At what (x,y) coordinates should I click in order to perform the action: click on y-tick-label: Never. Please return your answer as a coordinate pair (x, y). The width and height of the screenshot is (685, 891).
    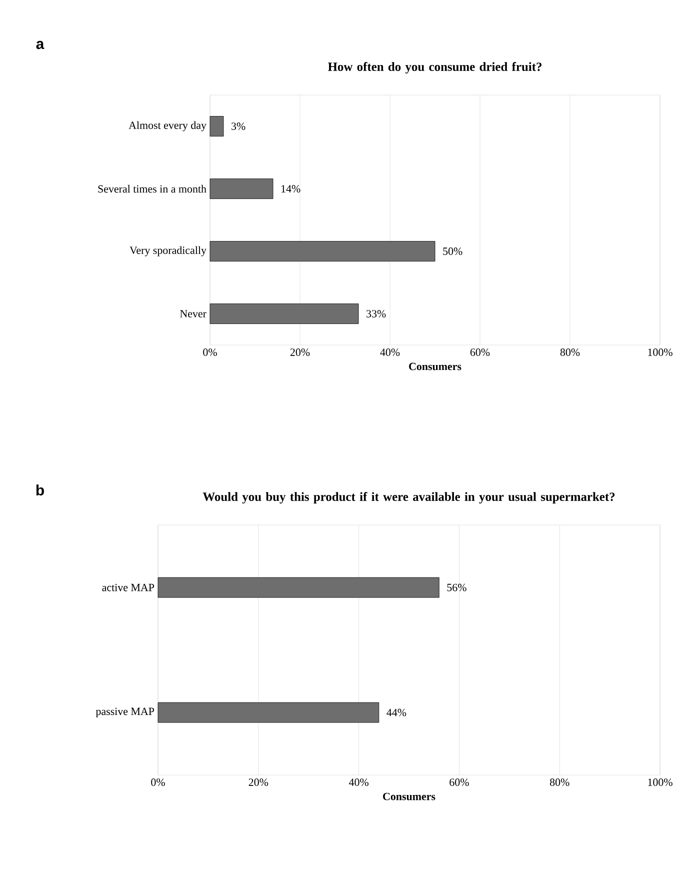
    Looking at the image, I should click on (193, 314).